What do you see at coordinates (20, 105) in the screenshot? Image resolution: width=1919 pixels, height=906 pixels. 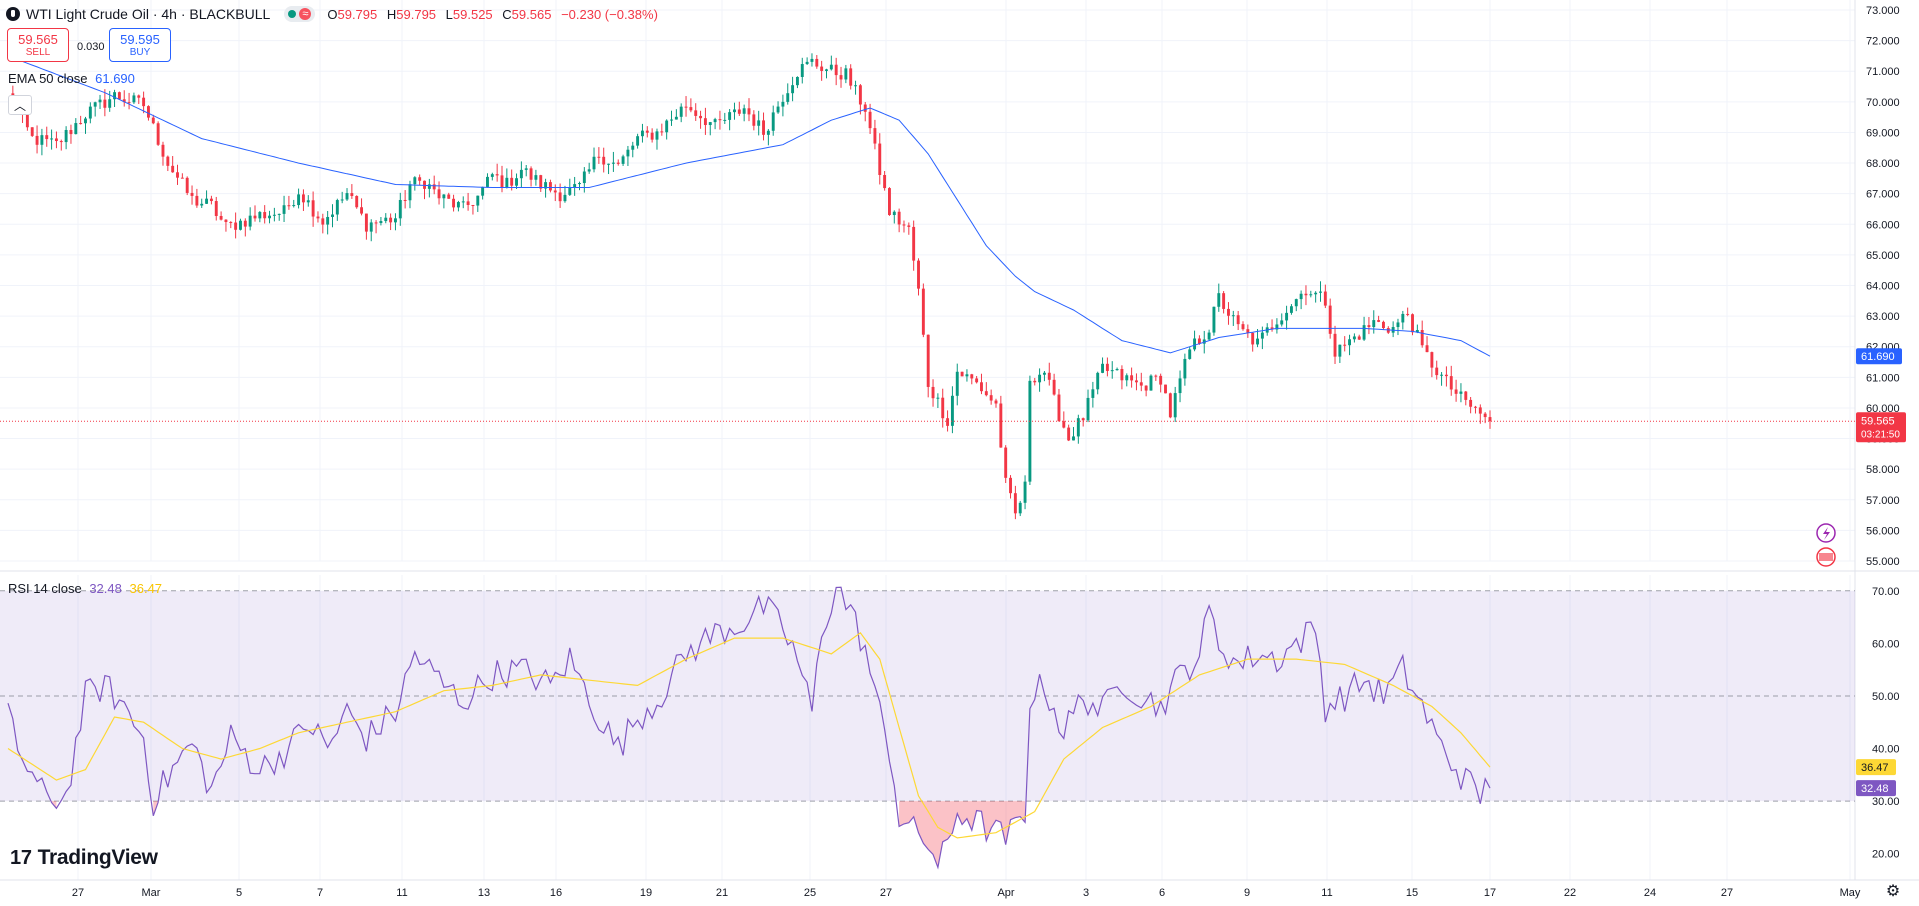 I see `collapse-legend-button: ︿` at bounding box center [20, 105].